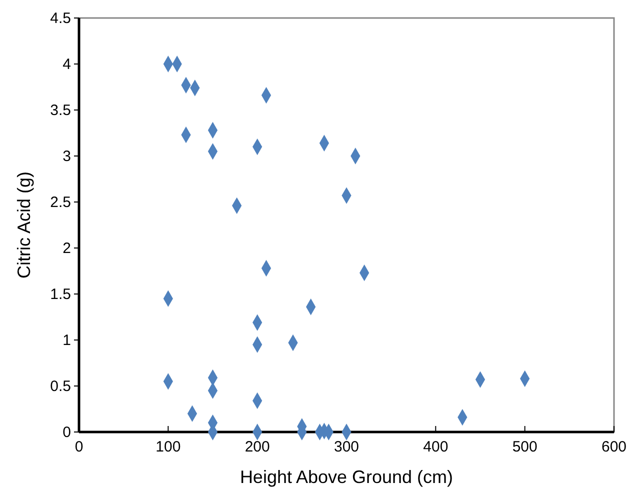 The image size is (632, 490). I want to click on y-tick-label: 0.5, so click(60, 386).